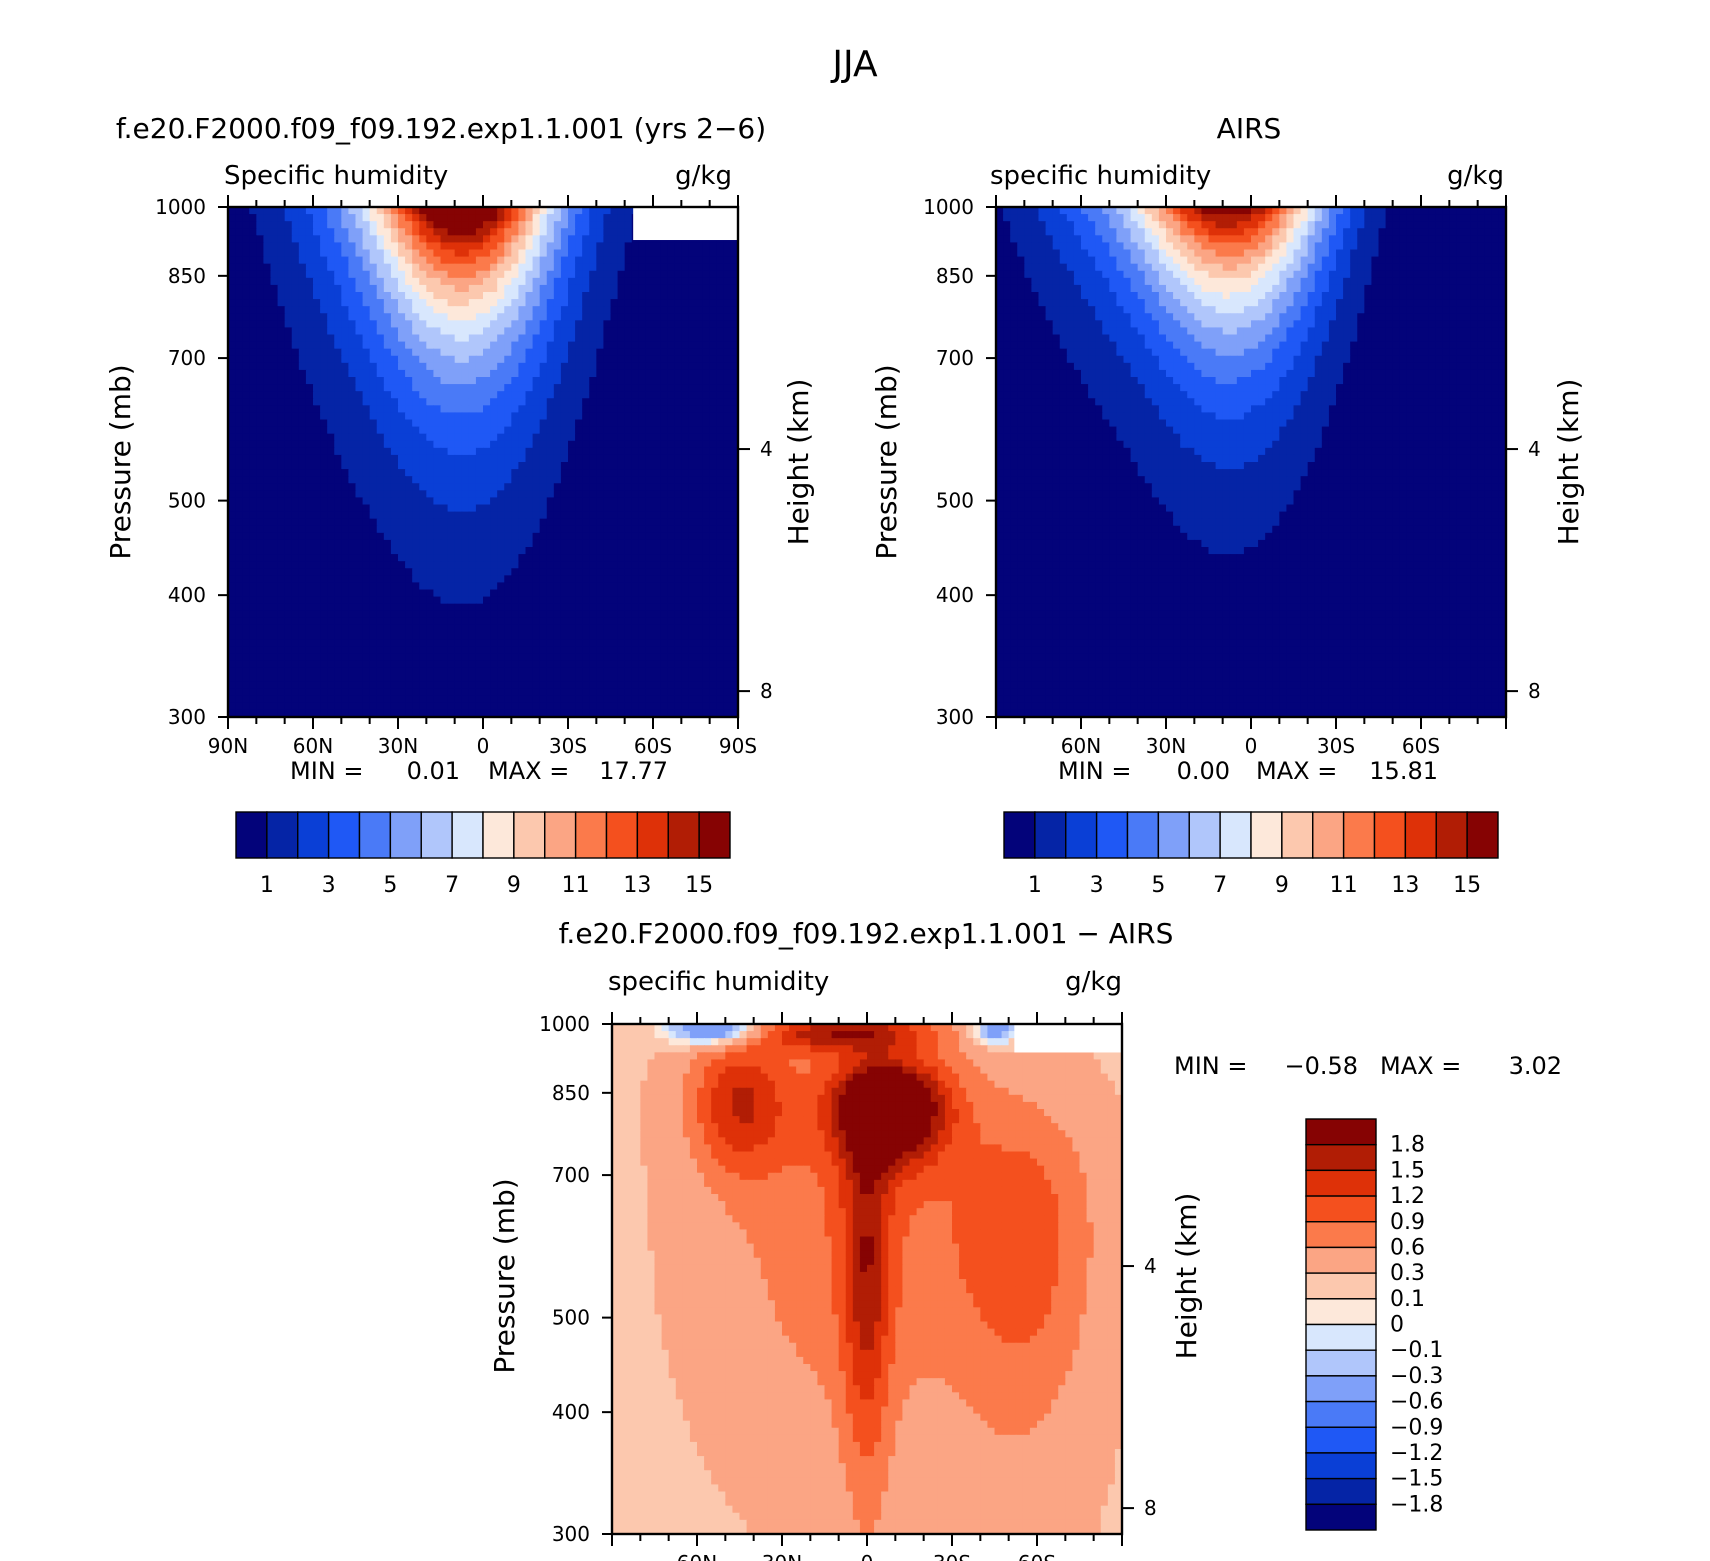 The height and width of the screenshot is (1561, 1710). What do you see at coordinates (483, 462) in the screenshot?
I see `contour-plot` at bounding box center [483, 462].